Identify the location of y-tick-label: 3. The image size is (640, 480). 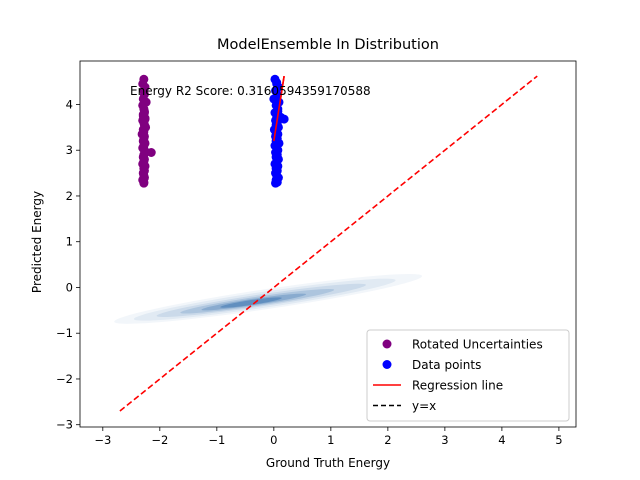
(69, 150).